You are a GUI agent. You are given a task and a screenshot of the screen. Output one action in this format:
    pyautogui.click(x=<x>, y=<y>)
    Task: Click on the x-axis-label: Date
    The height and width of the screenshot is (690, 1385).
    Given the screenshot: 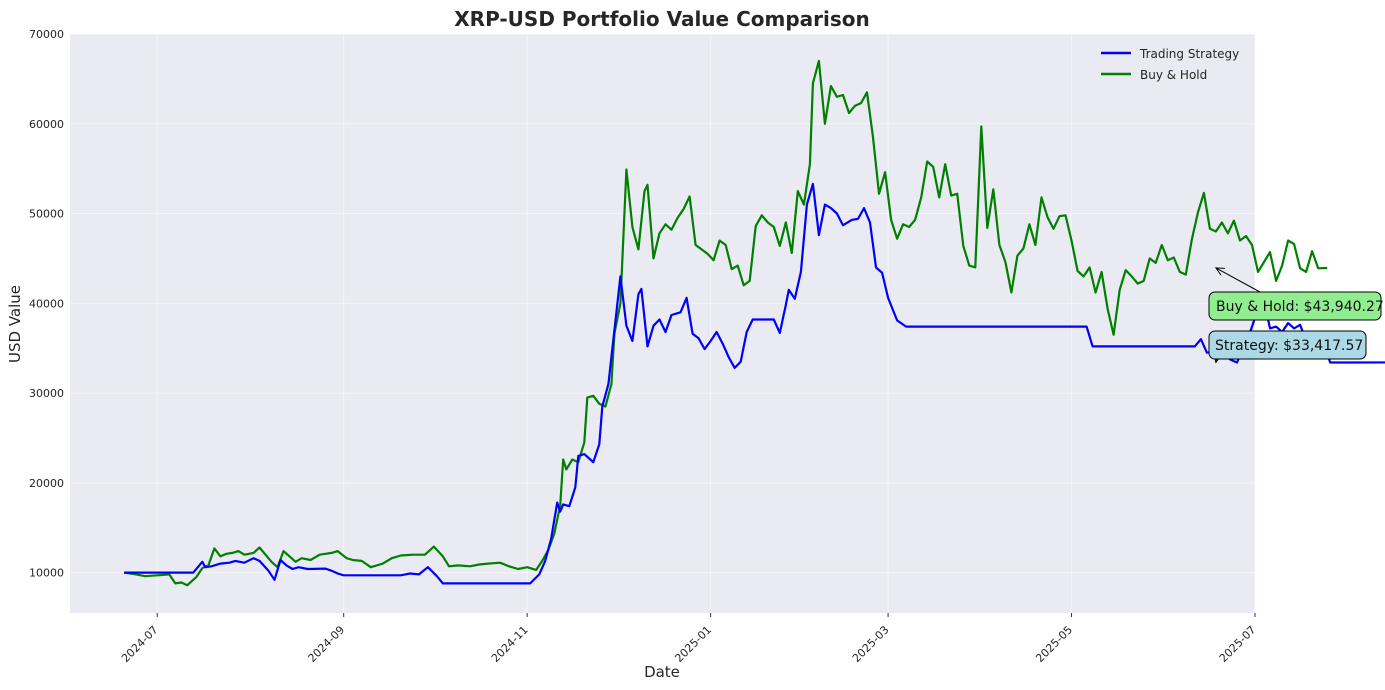 What is the action you would take?
    pyautogui.click(x=662, y=672)
    